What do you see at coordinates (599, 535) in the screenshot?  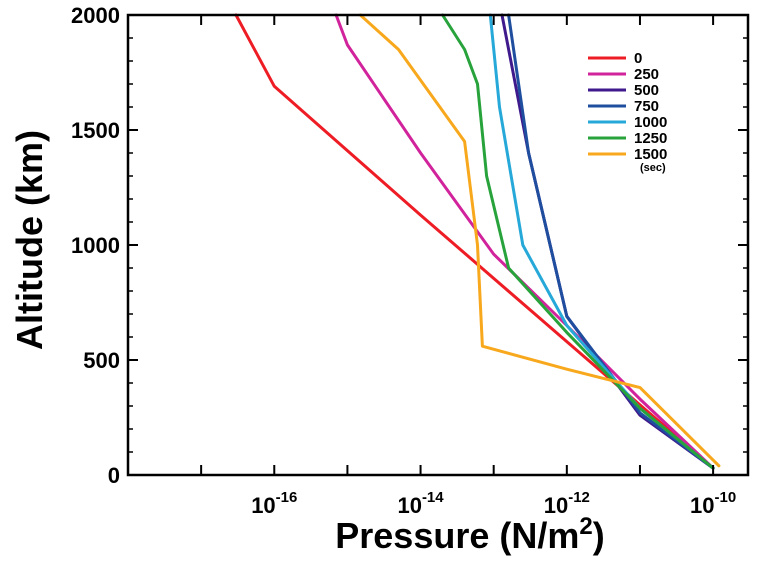 I see `x-axis-title-close: )` at bounding box center [599, 535].